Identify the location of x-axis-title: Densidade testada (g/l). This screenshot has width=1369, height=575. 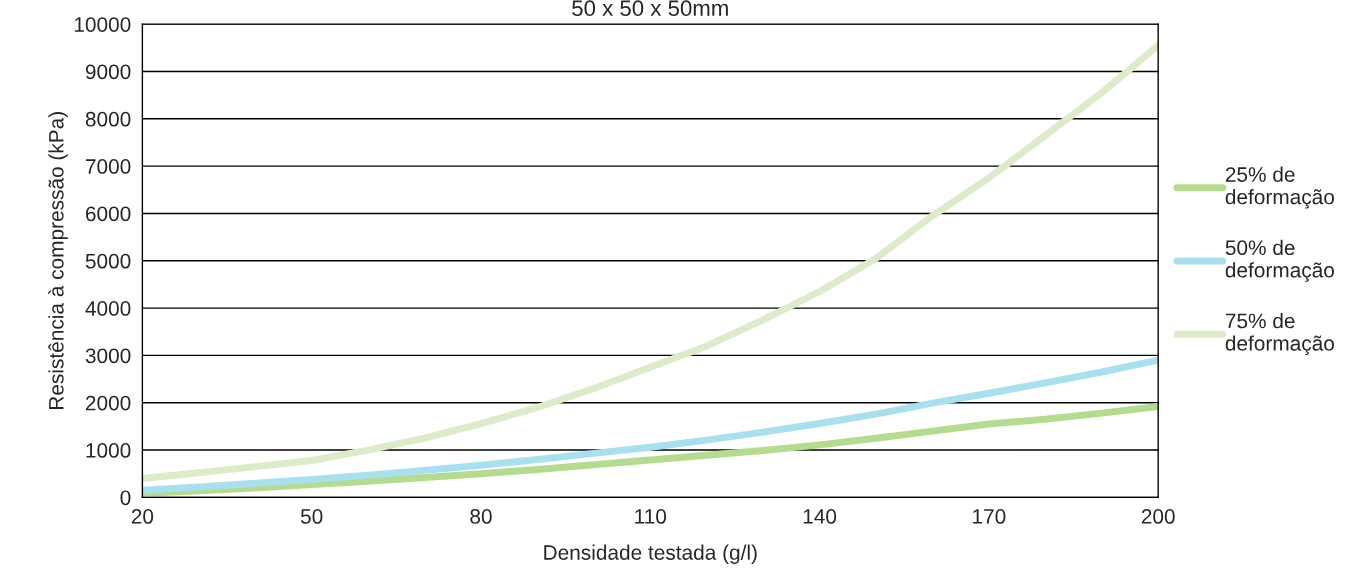
(650, 554).